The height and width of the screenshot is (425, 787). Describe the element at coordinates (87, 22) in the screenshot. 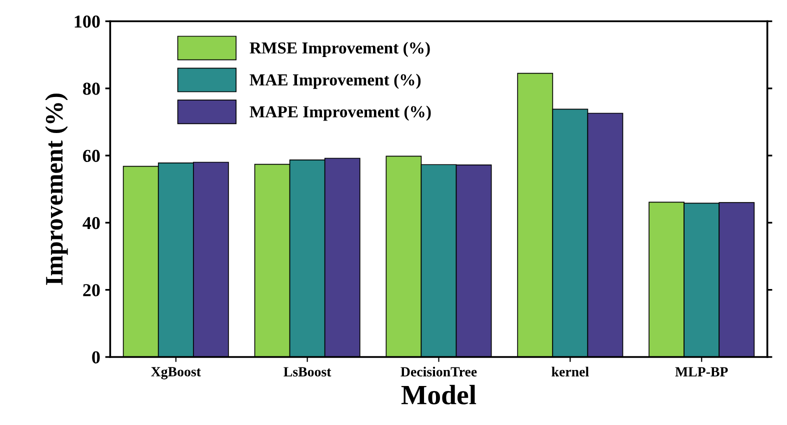

I see `y-tick-label: 100` at that location.